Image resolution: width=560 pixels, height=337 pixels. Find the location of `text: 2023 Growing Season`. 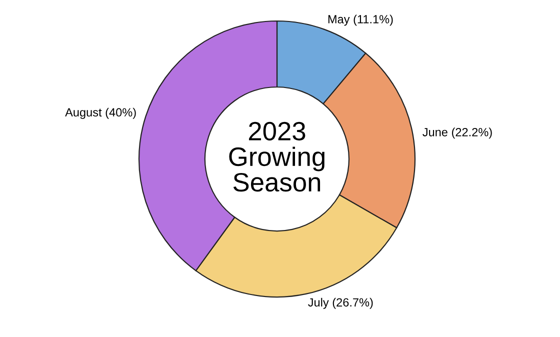

text: 2023 Growing Season is located at coordinates (276, 157).